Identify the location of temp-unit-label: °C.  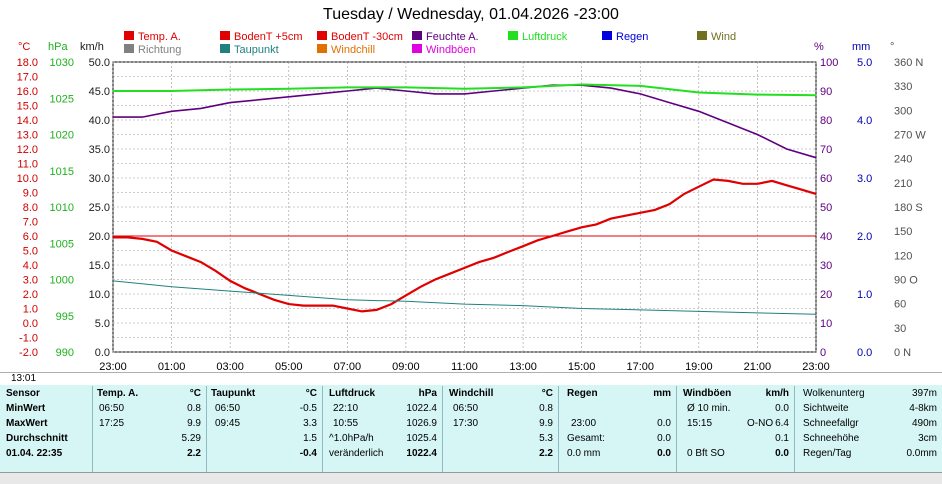
(24, 47).